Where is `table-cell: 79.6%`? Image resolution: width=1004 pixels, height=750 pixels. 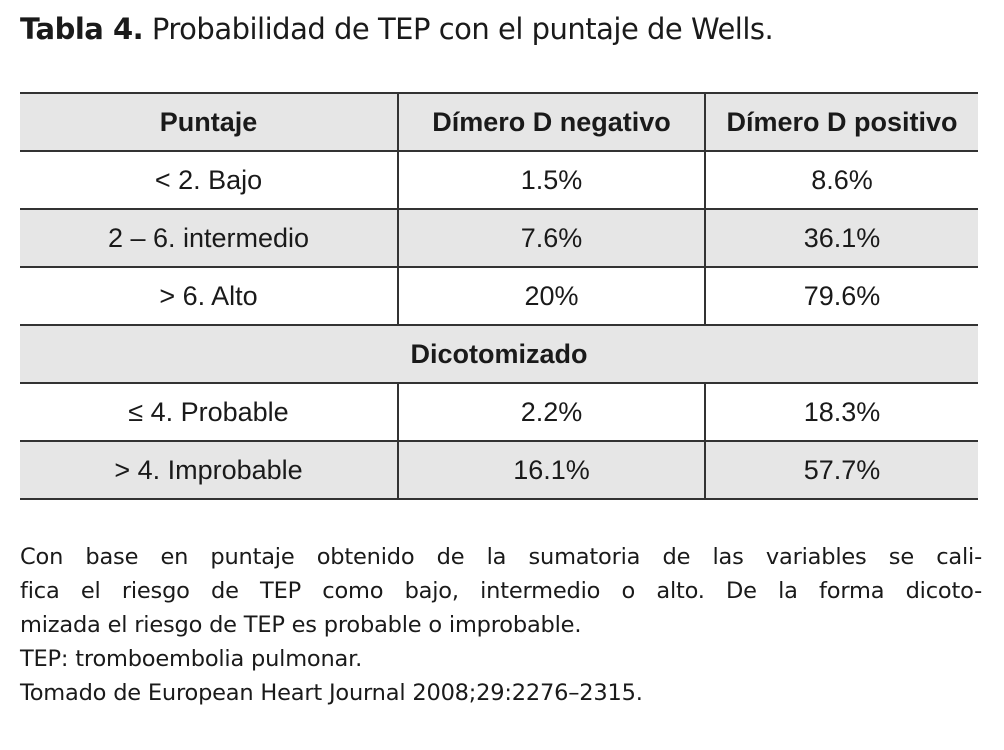 table-cell: 79.6% is located at coordinates (841, 296).